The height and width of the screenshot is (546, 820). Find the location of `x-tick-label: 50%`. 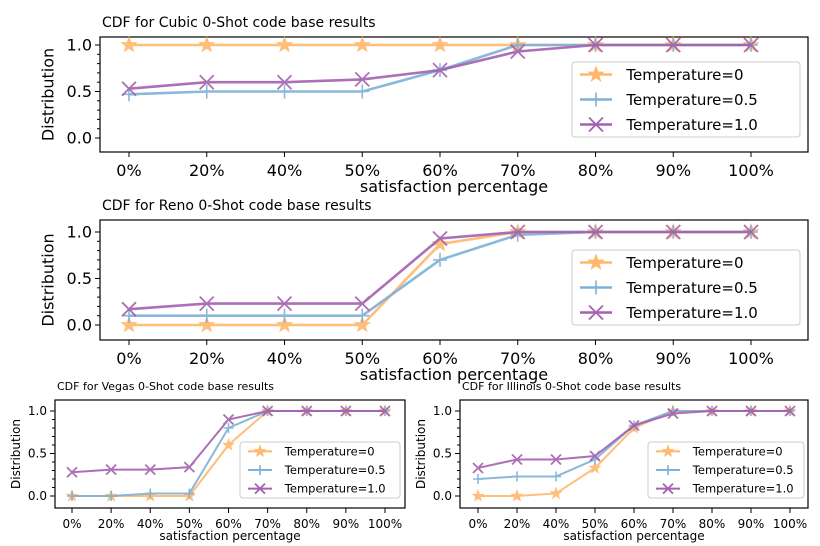

x-tick-label: 50% is located at coordinates (189, 524).